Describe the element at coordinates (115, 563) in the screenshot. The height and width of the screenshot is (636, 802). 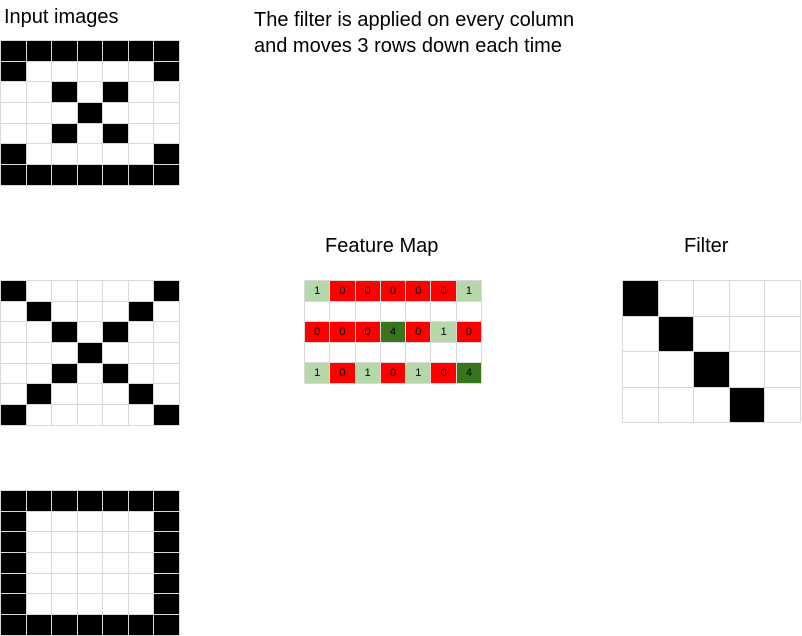
I see `input-3-pixel-r3-c4` at that location.